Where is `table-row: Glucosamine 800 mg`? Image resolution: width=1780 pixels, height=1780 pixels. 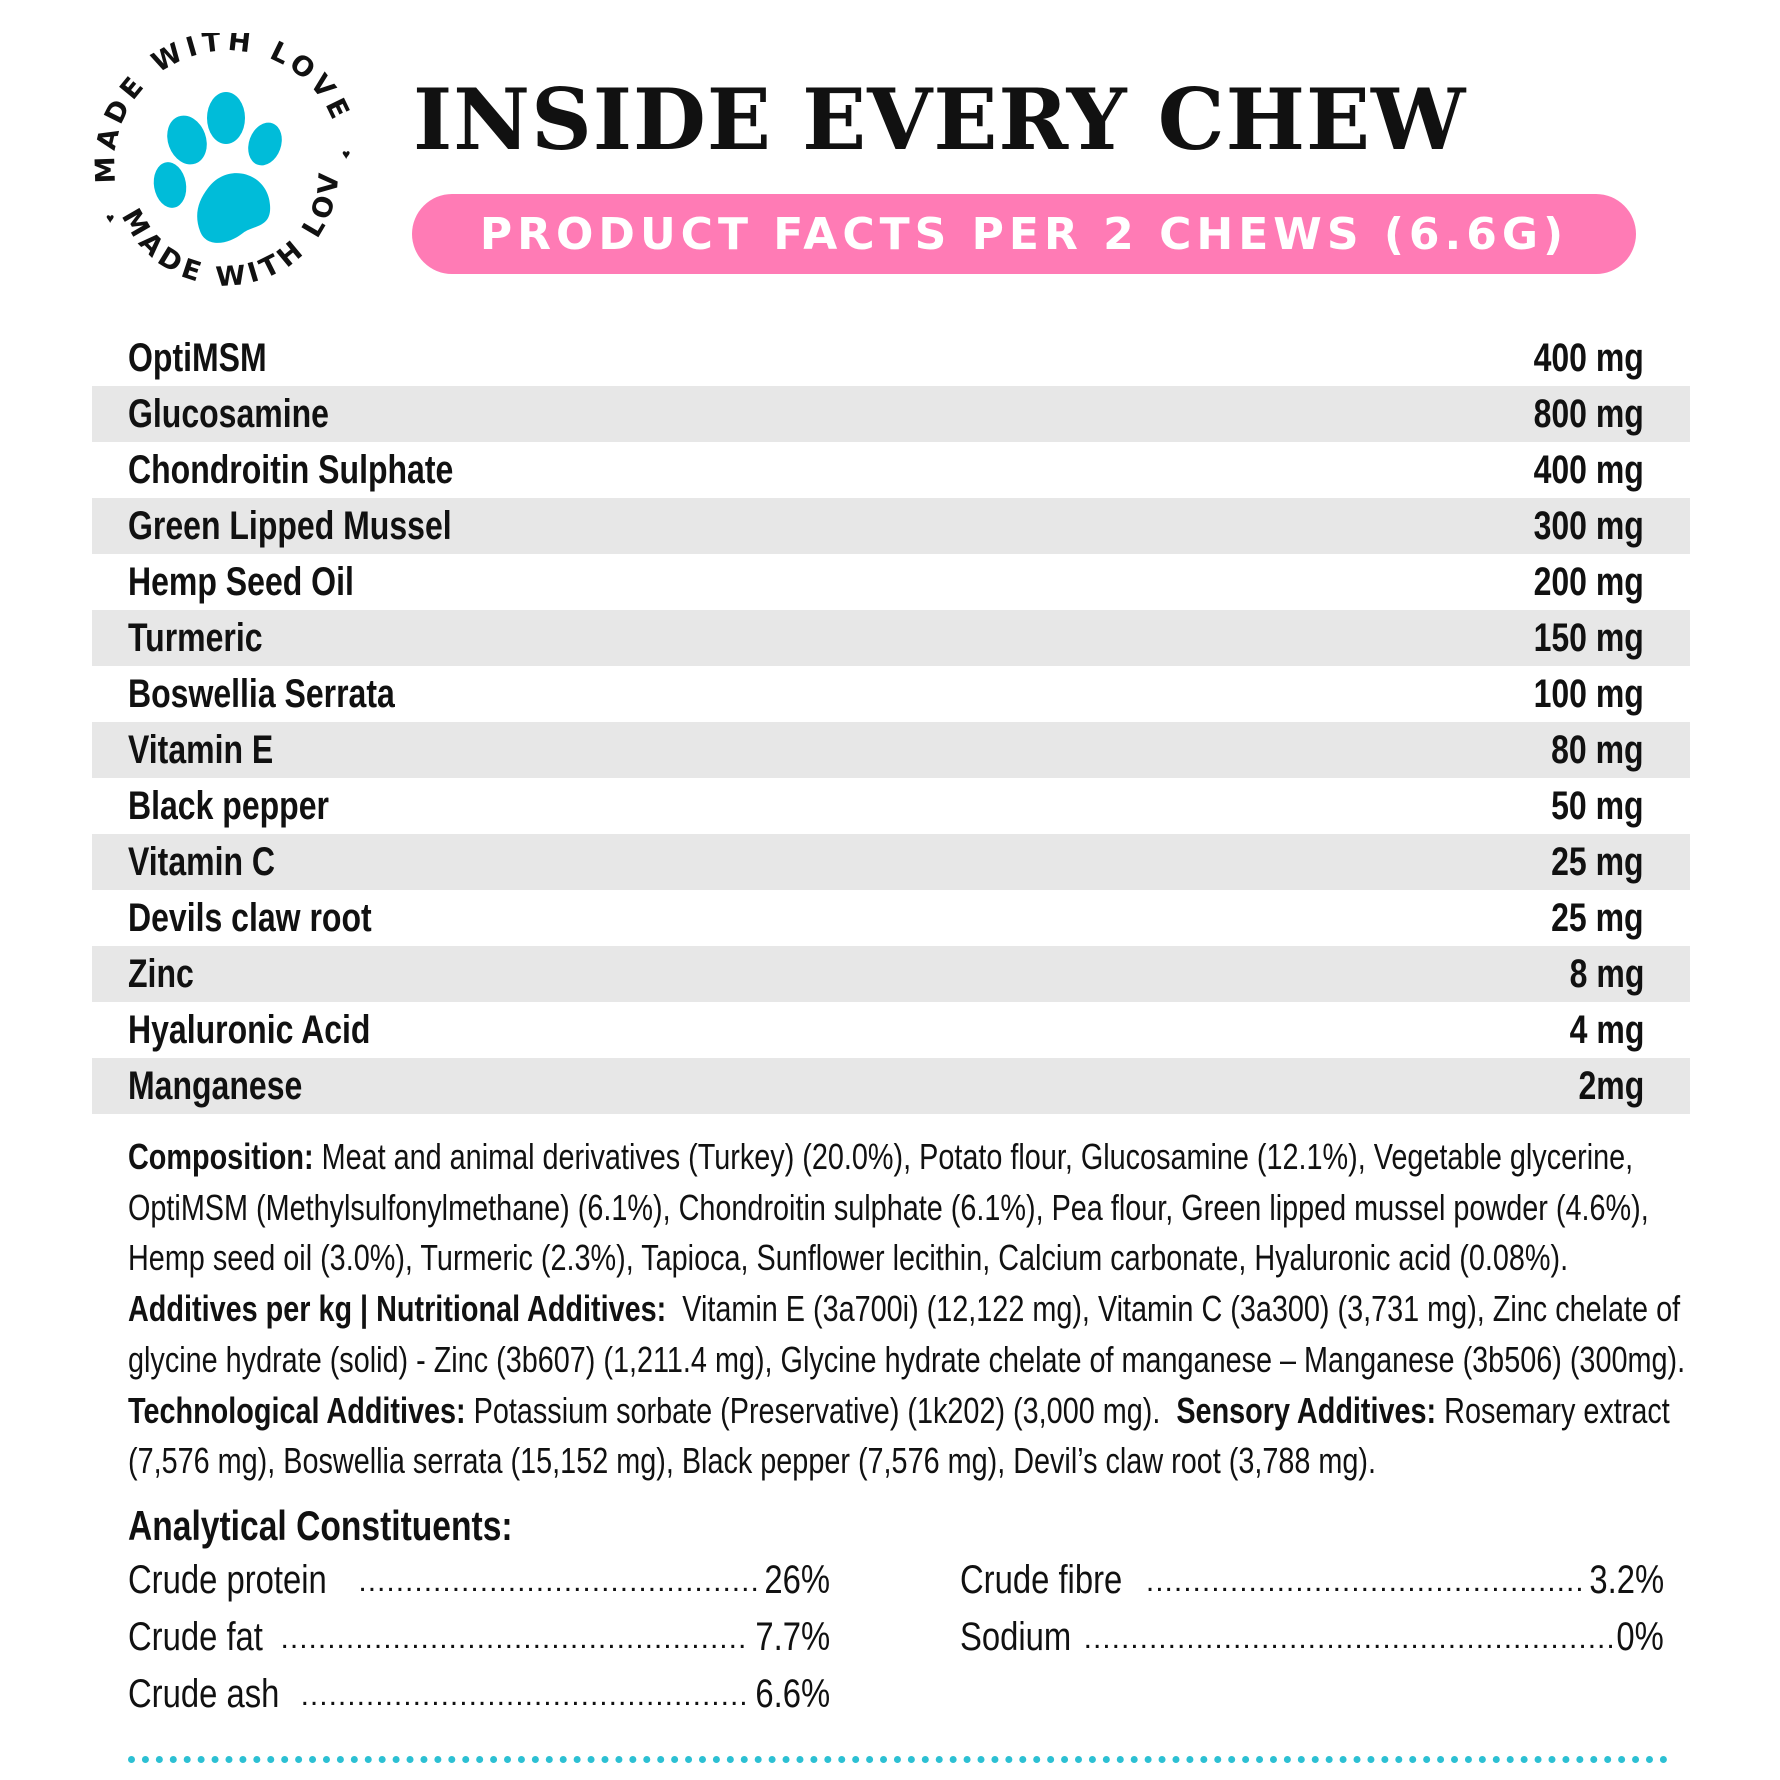
table-row: Glucosamine 800 mg is located at coordinates (891, 414).